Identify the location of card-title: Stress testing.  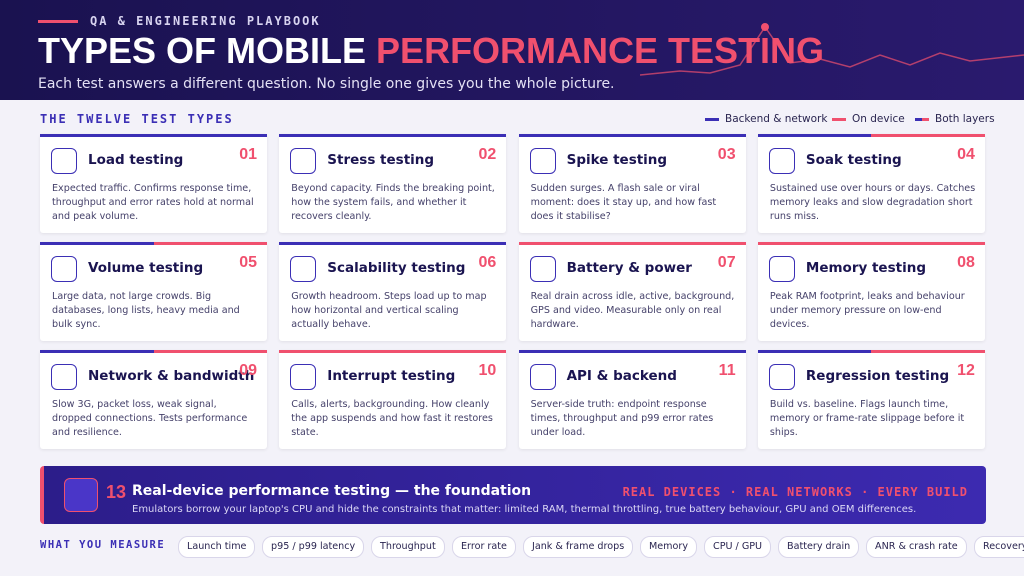
(381, 160).